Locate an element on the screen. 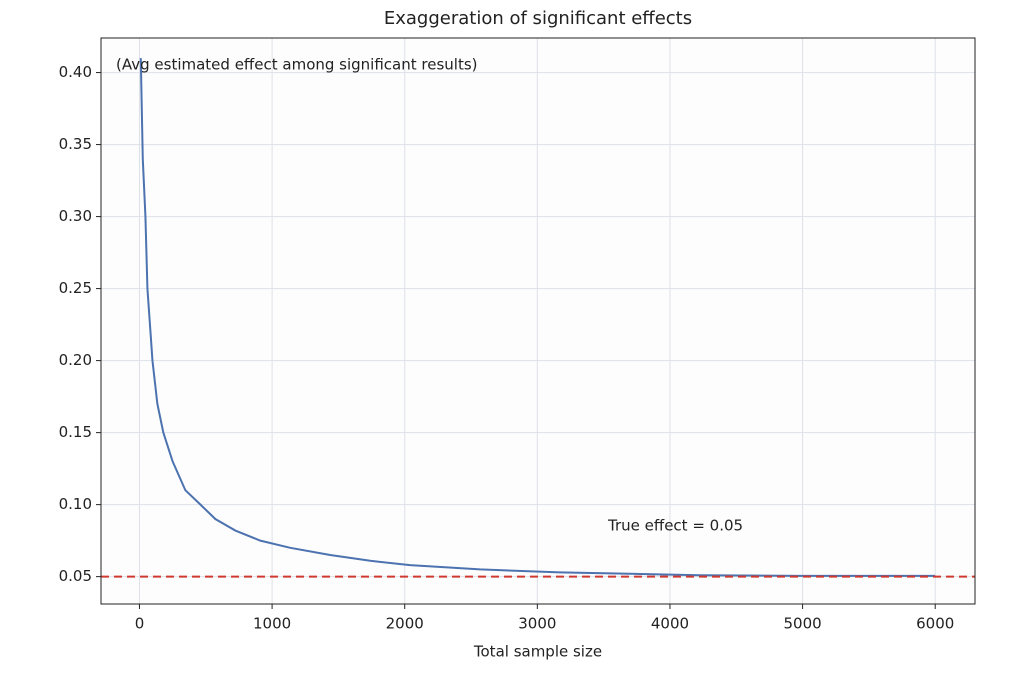 The width and height of the screenshot is (1028, 690). x-tick-label: 2000 is located at coordinates (405, 624).